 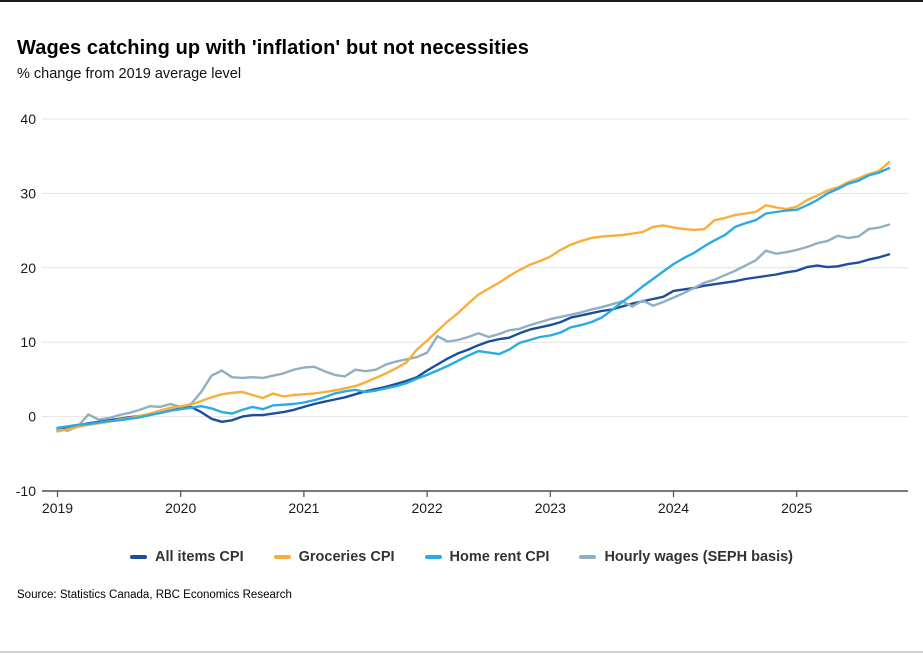 I want to click on legend-label: Groceries CPI, so click(x=346, y=557).